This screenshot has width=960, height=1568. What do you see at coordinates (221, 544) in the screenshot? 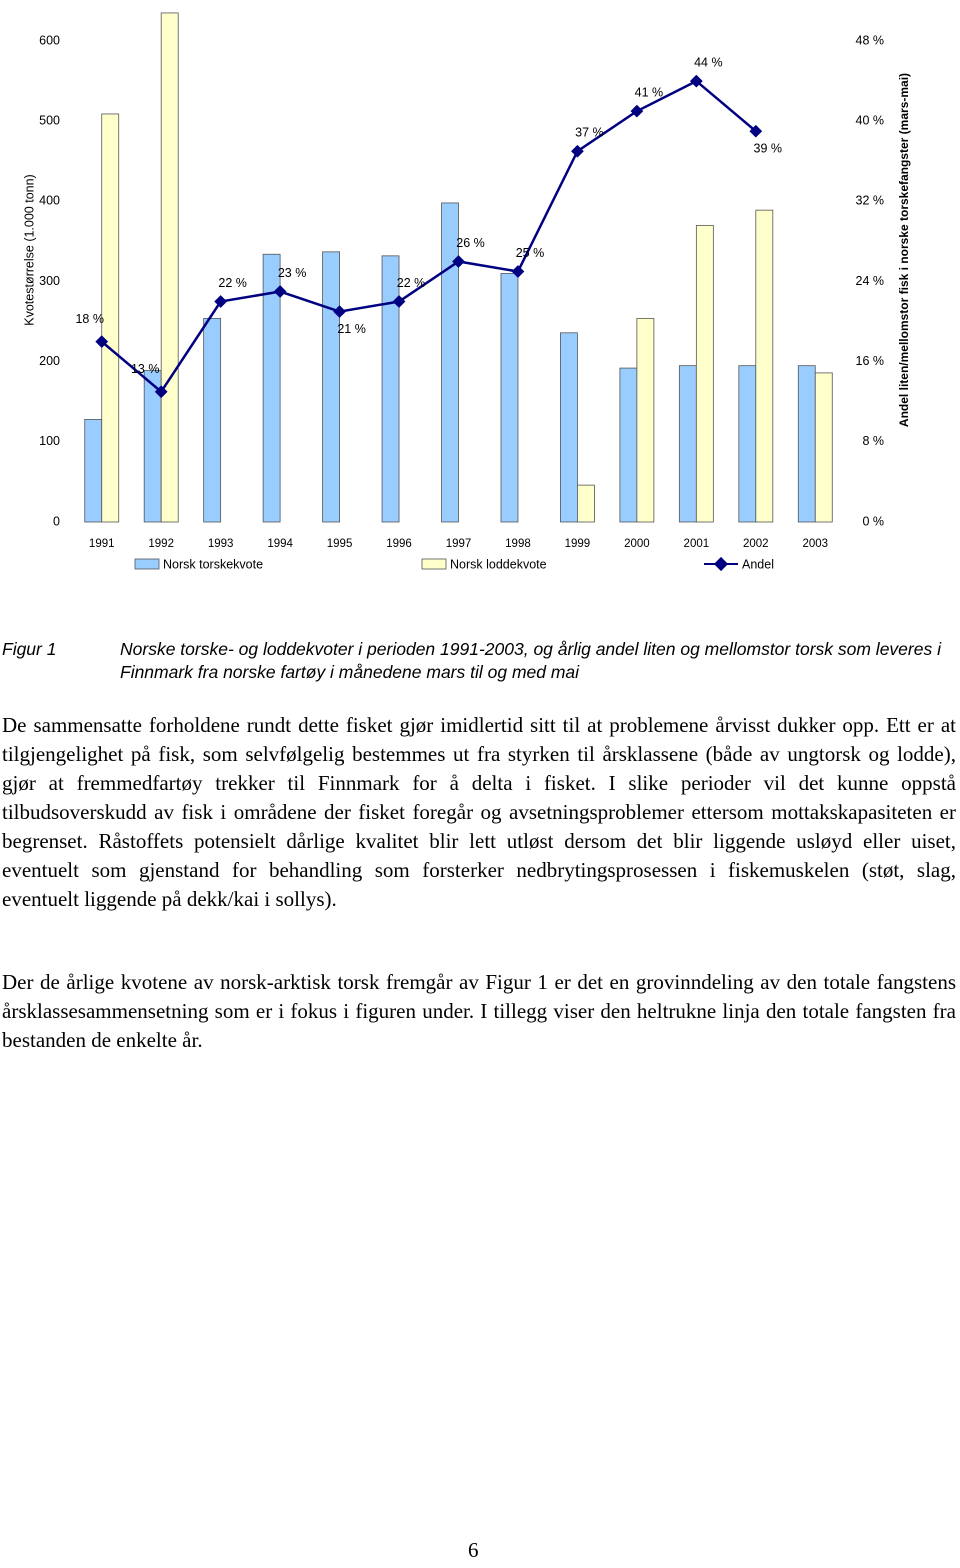
I see `x-tick-label: 1993` at bounding box center [221, 544].